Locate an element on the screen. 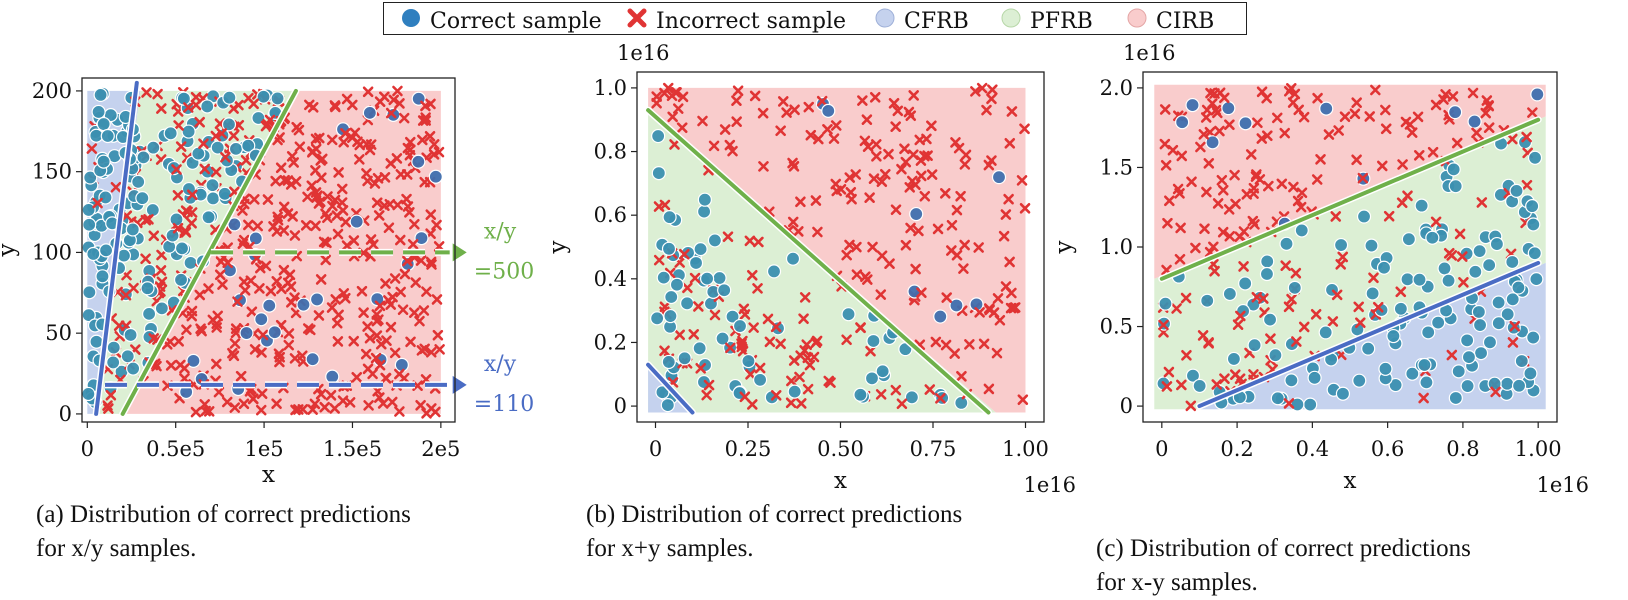 The height and width of the screenshot is (600, 1628). boundary-blue-line is located at coordinates (670, 388).